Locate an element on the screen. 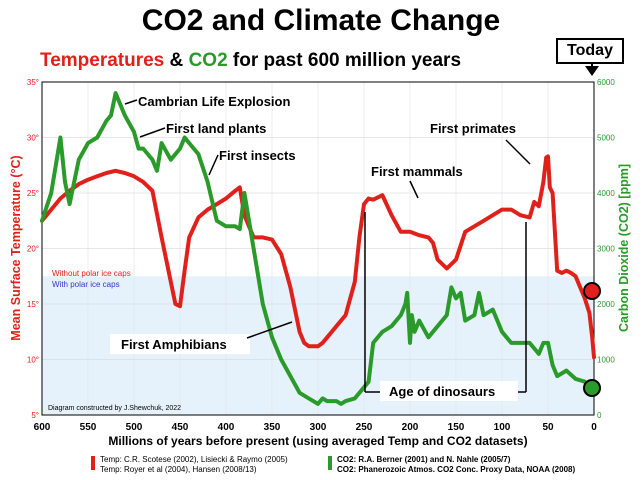 The width and height of the screenshot is (642, 480). right-axis-label: Carbon Dioxide (CO2) [ppm] is located at coordinates (624, 248).